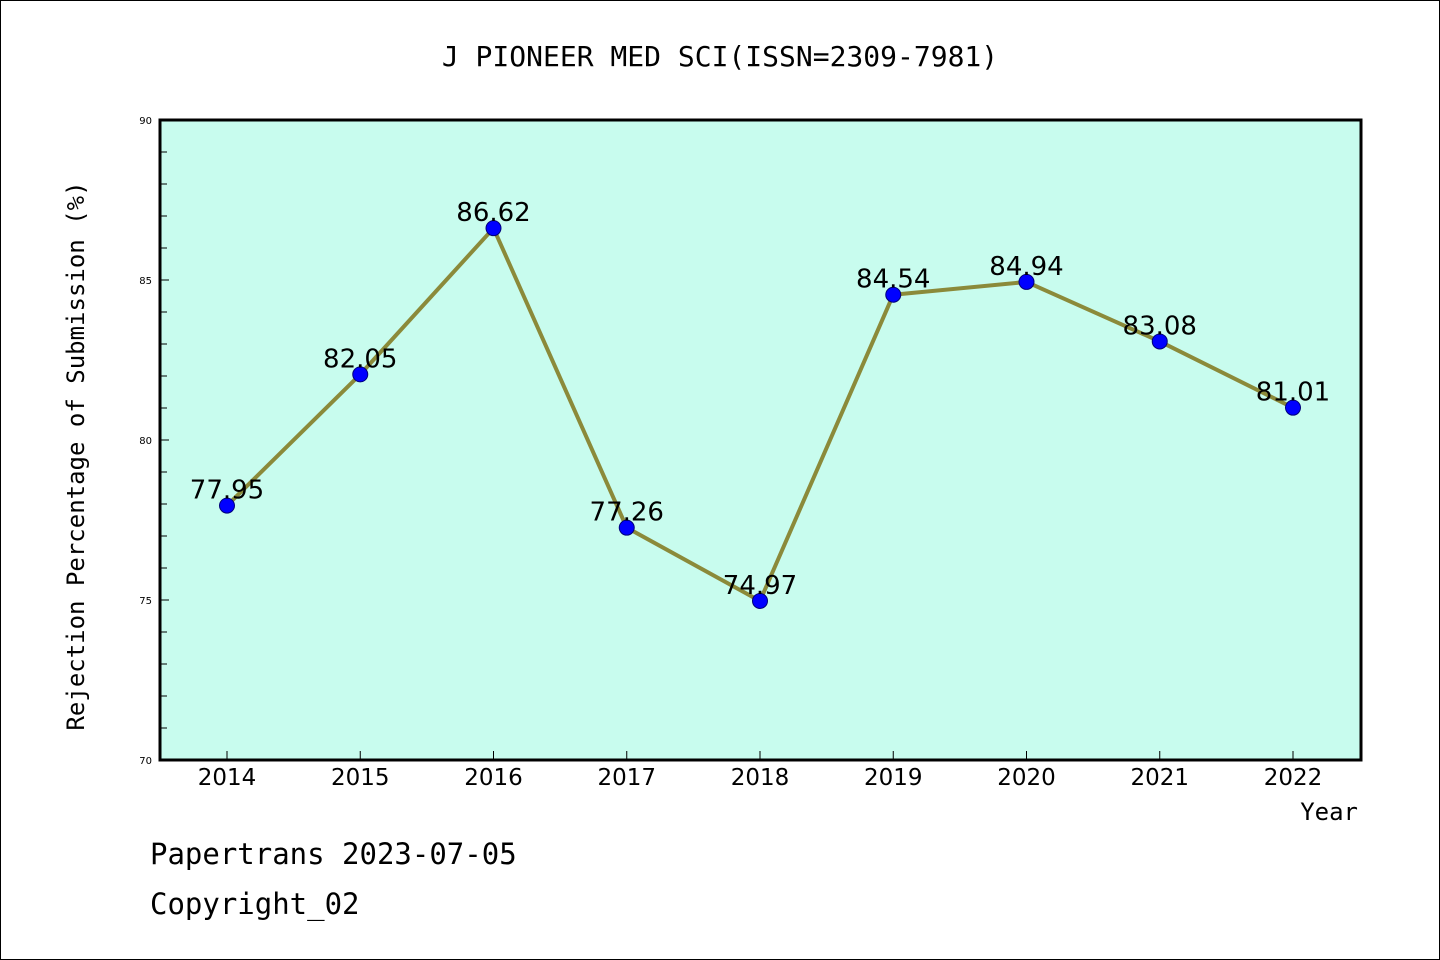 The width and height of the screenshot is (1440, 960). I want to click on y-tick-label: 70, so click(145, 761).